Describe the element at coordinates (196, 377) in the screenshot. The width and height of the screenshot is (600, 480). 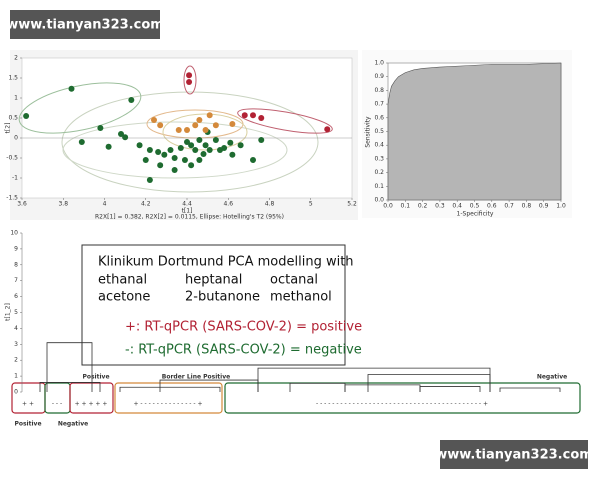
I see `group-label: Border Line Positive` at that location.